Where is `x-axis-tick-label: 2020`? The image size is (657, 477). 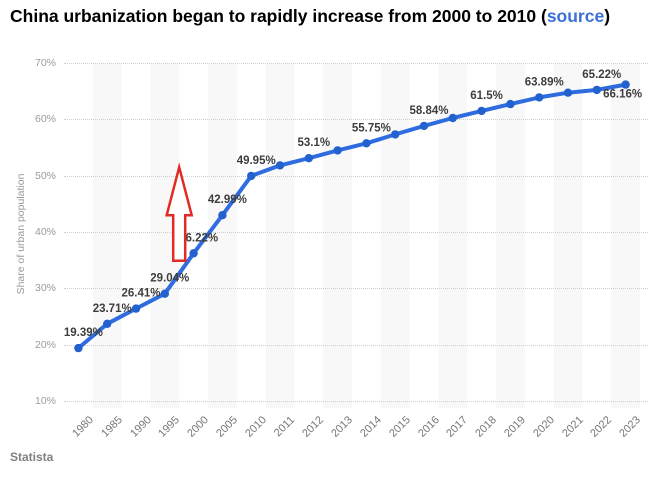 x-axis-tick-label: 2020 is located at coordinates (543, 427).